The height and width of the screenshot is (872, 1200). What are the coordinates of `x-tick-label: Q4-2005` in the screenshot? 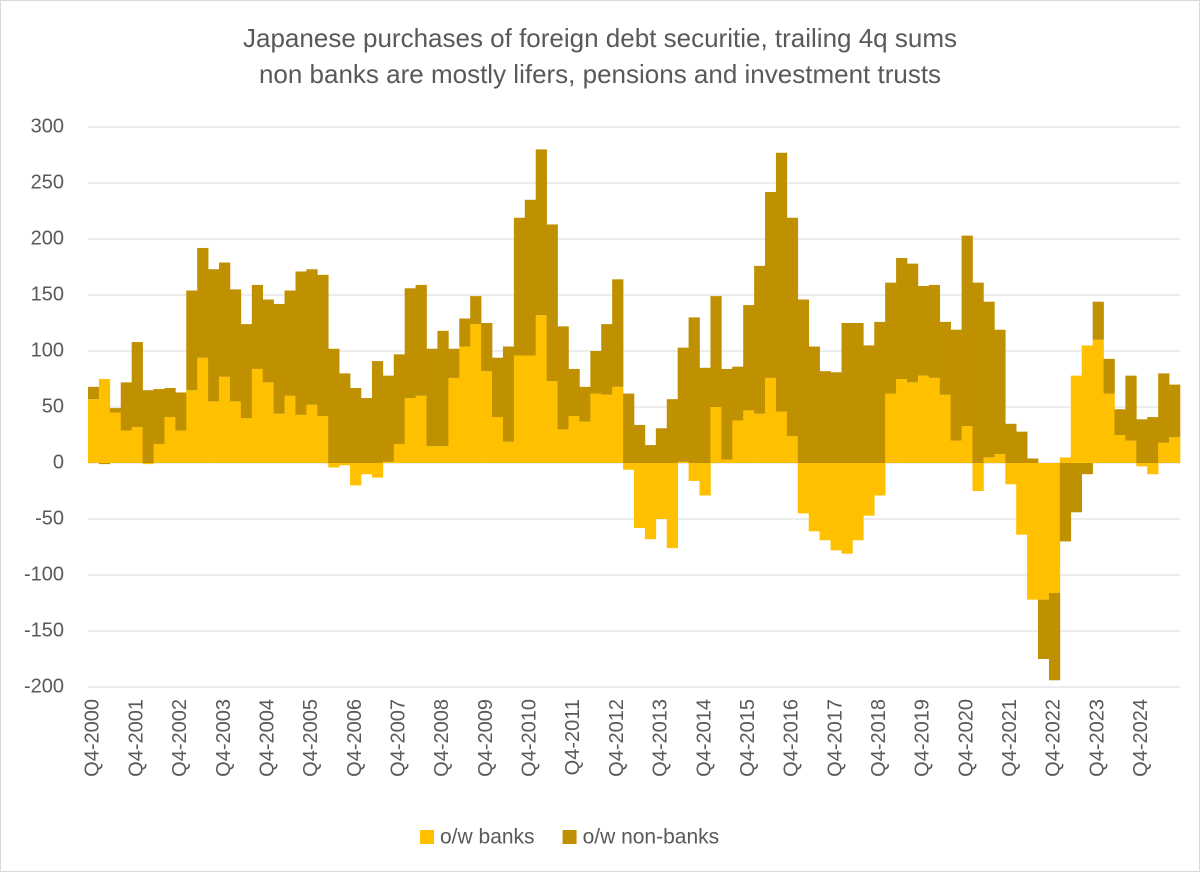 It's located at (311, 738).